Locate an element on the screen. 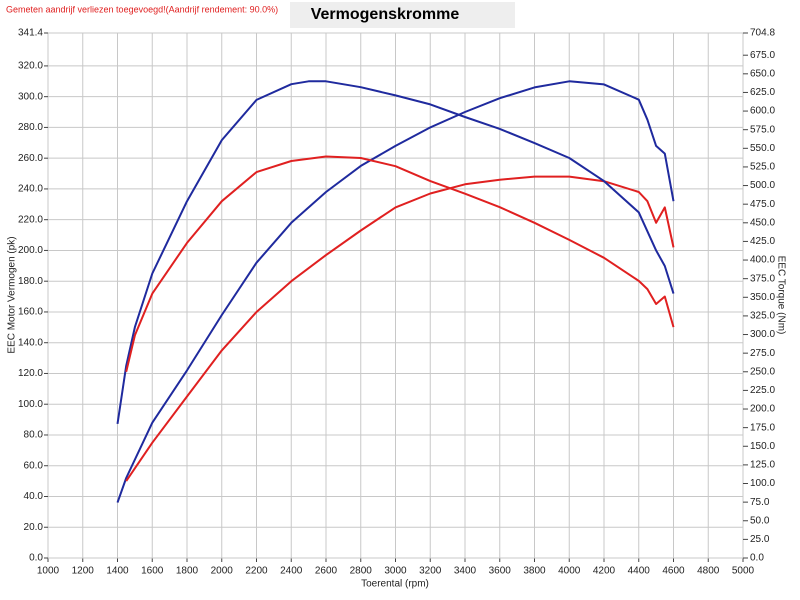  y-tick-label: 200.0 is located at coordinates (30, 250).